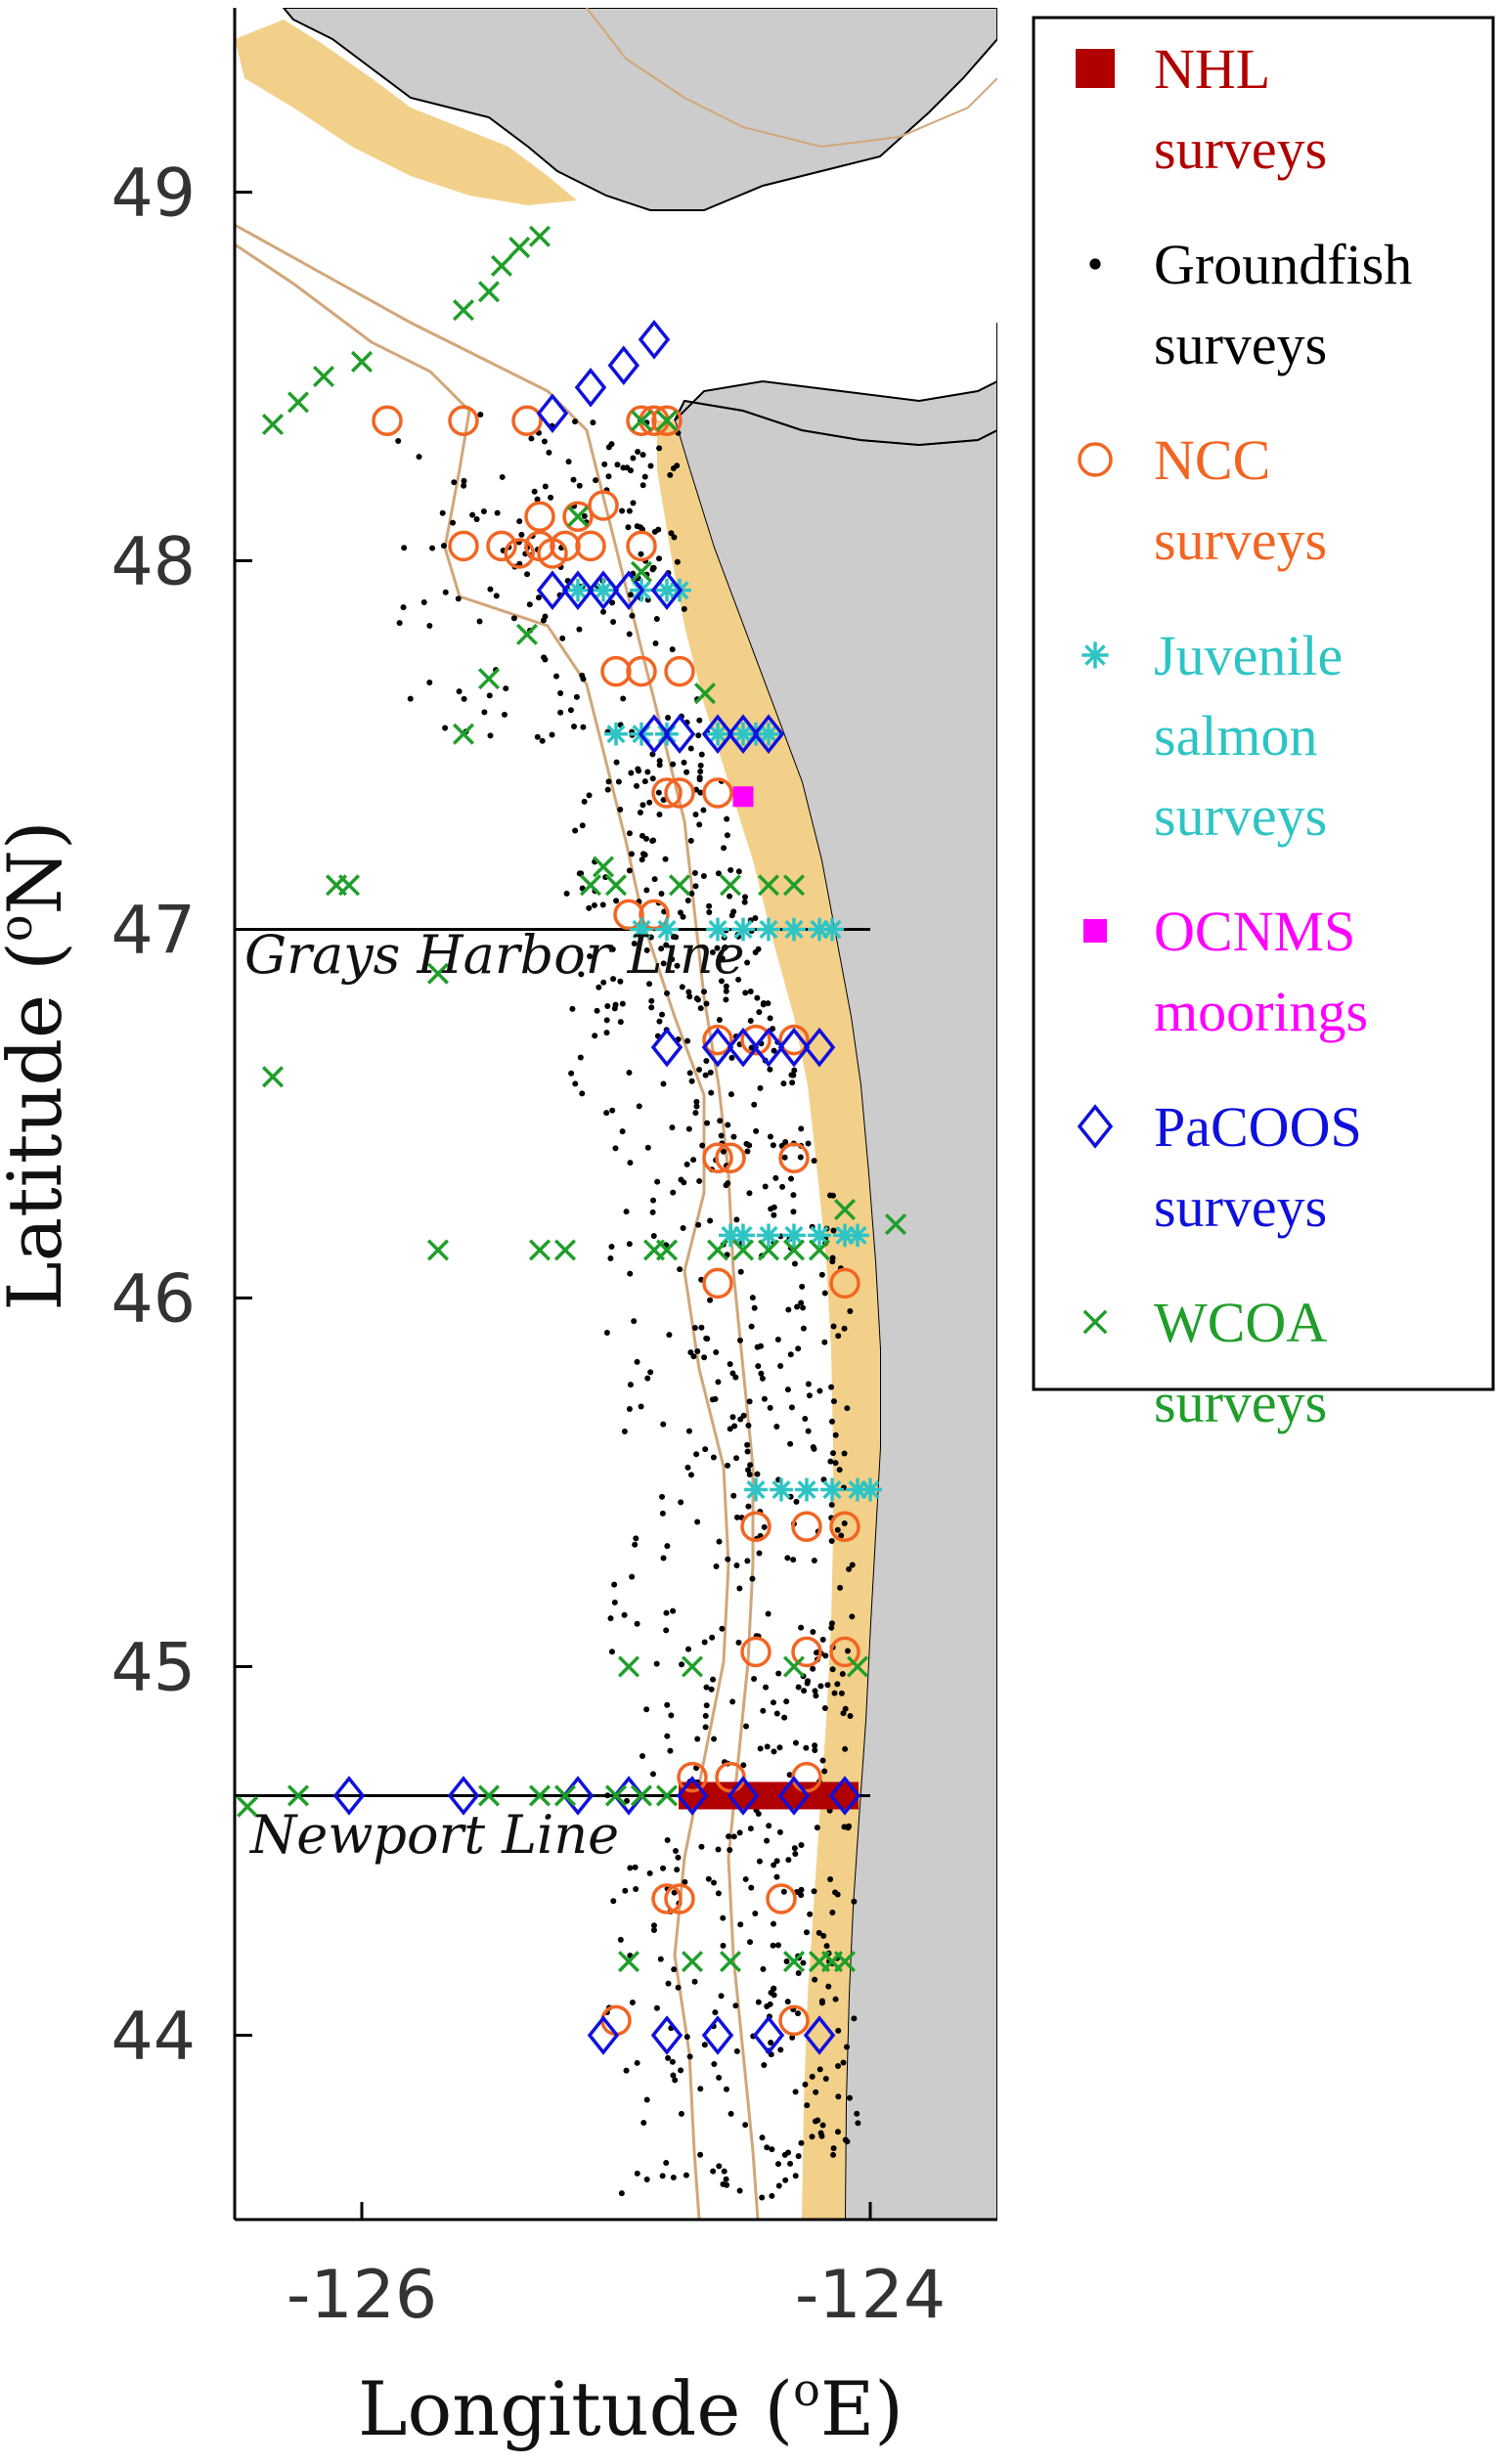 Image resolution: width=1499 pixels, height=2464 pixels. I want to click on land-vancouver-island, so click(639, 109).